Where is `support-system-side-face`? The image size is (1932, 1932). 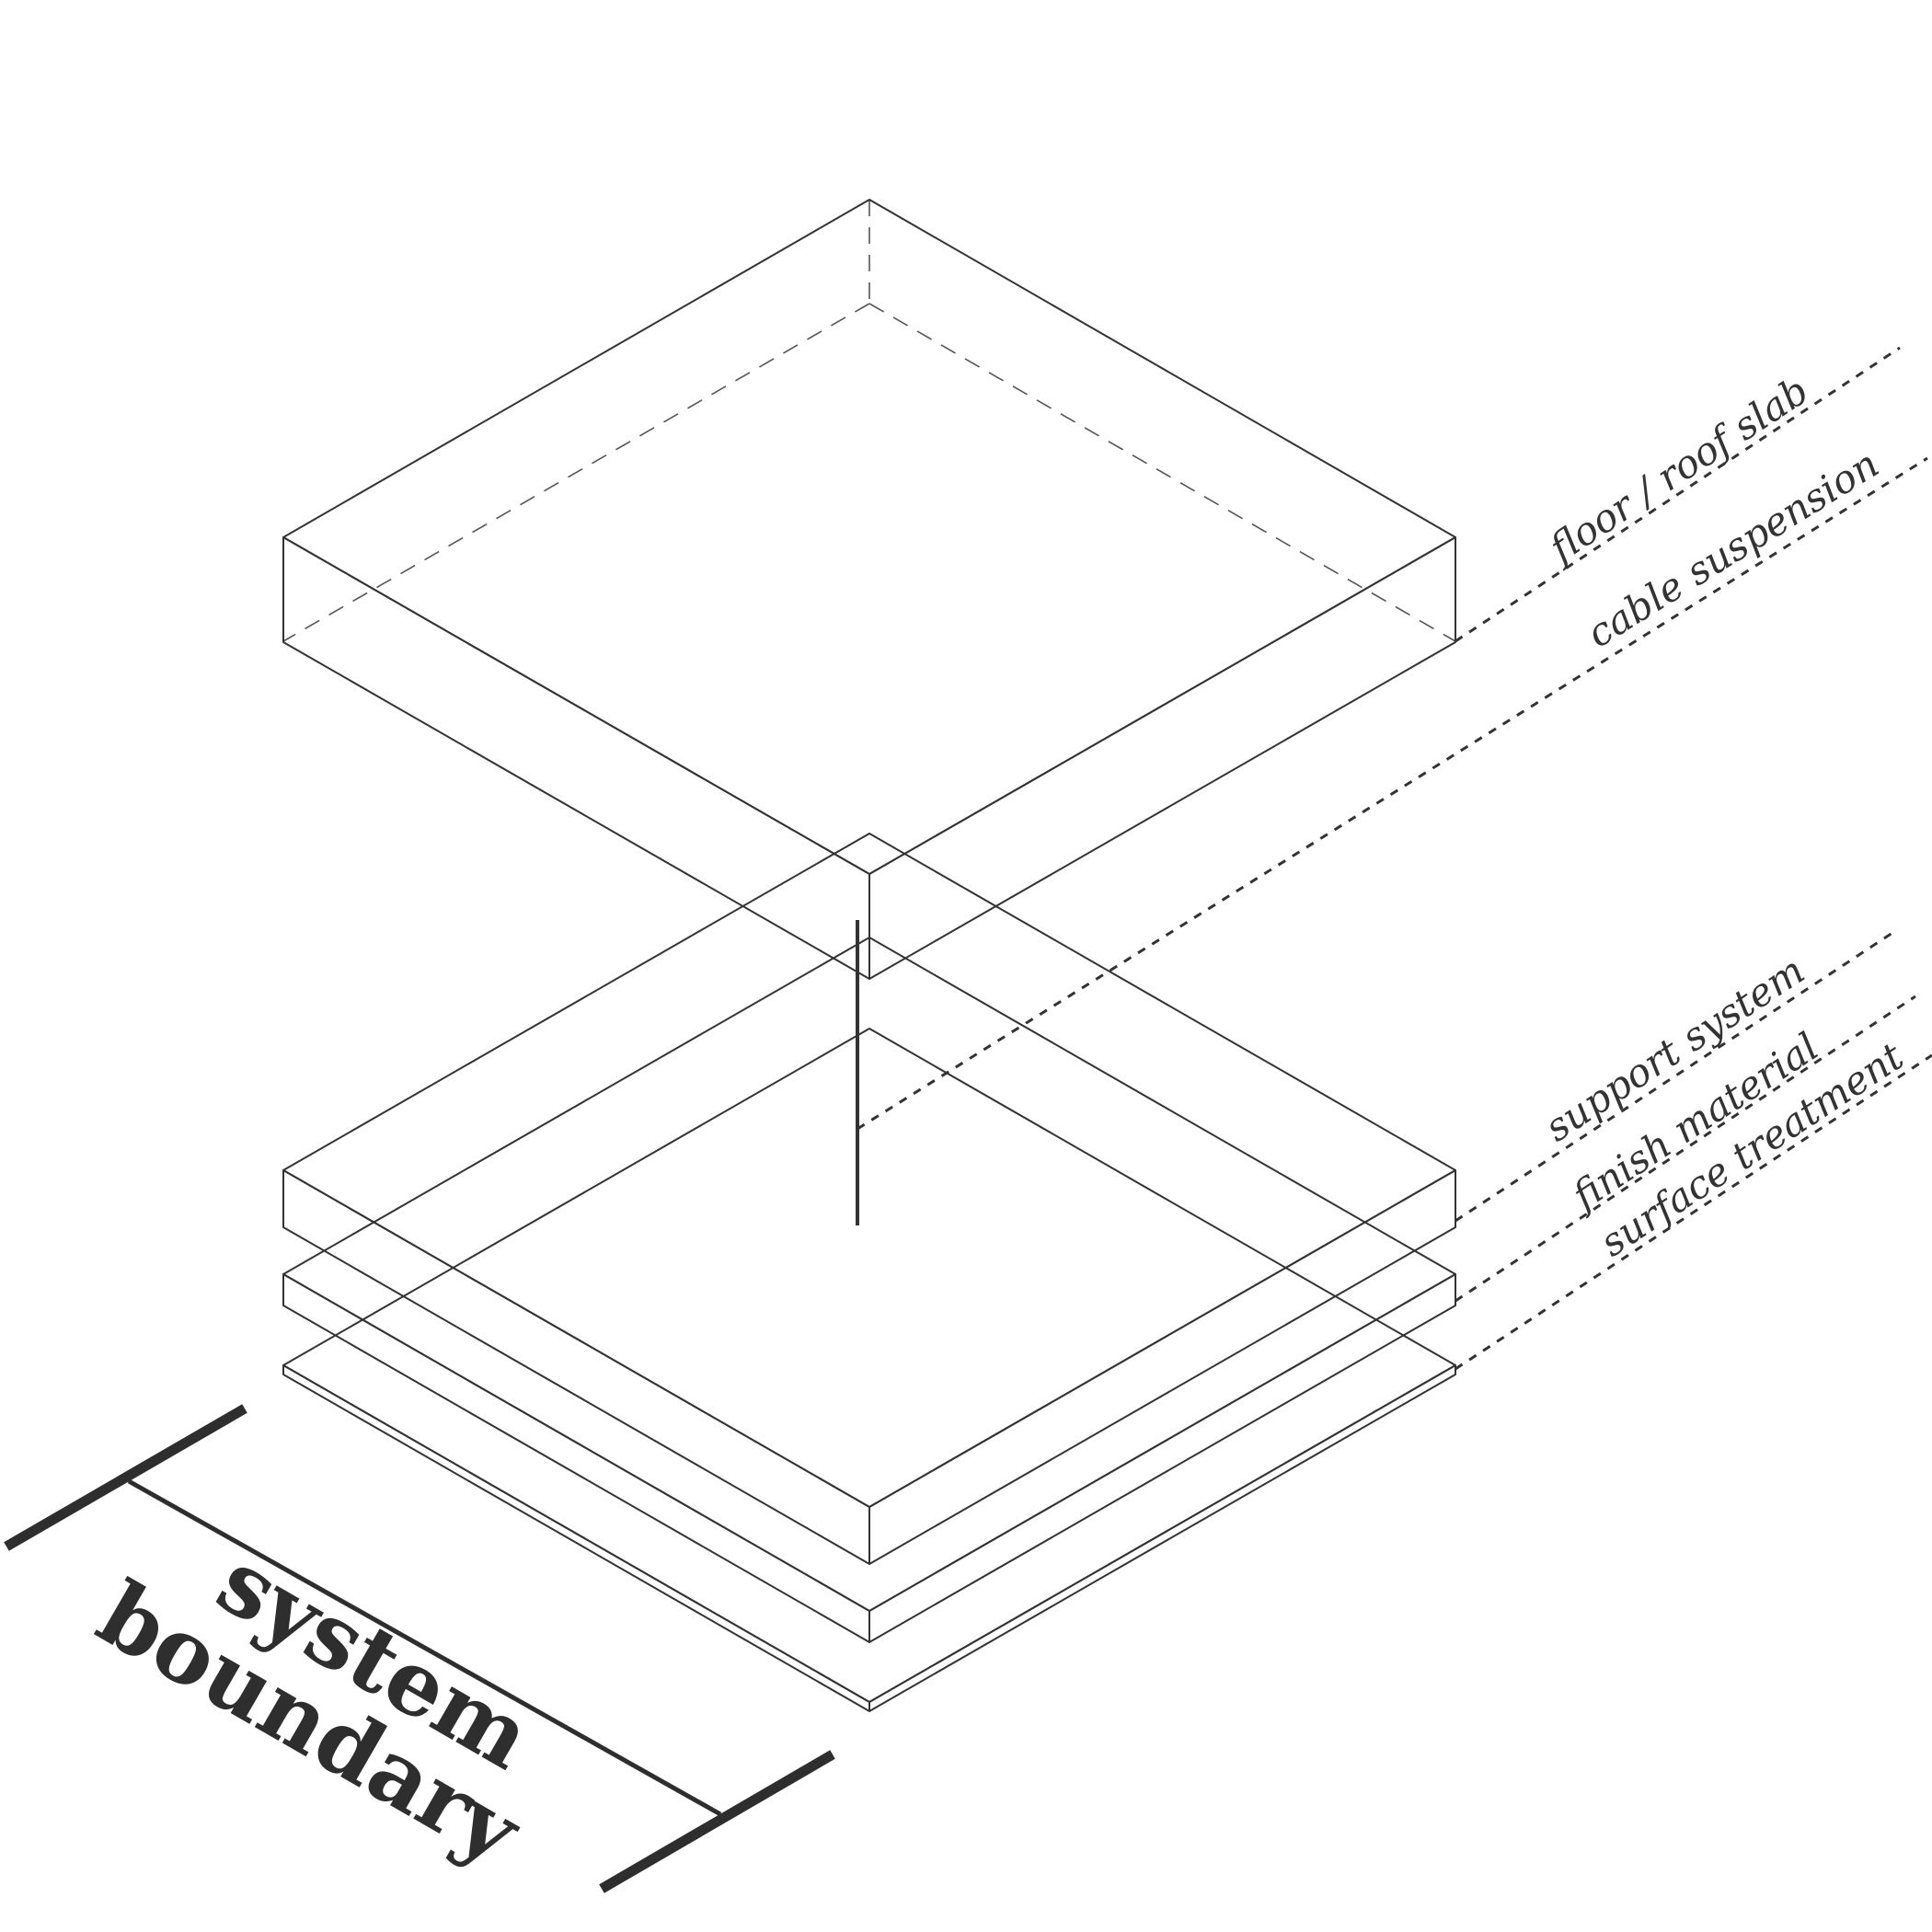
support-system-side-face is located at coordinates (1162, 1367).